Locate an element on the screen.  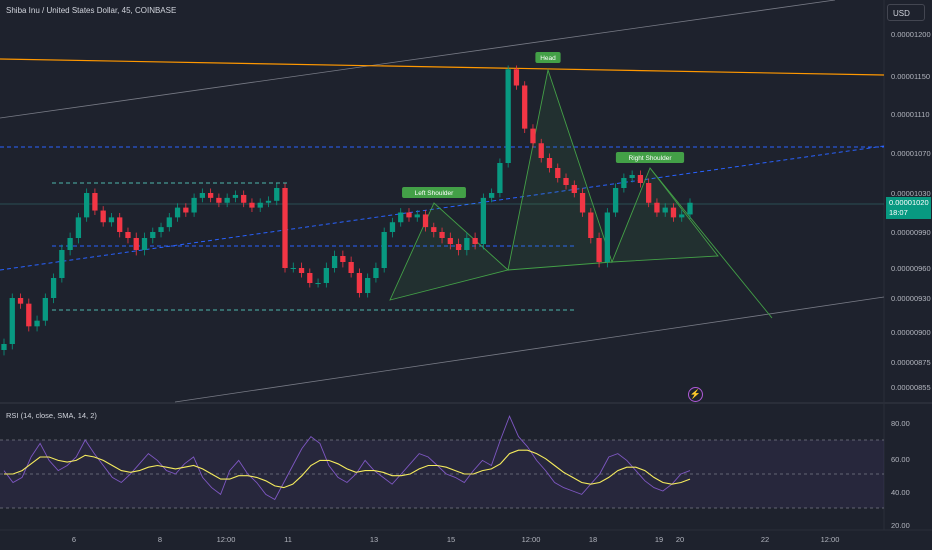
price-tick-label: 0.00000990 is located at coordinates (911, 232).